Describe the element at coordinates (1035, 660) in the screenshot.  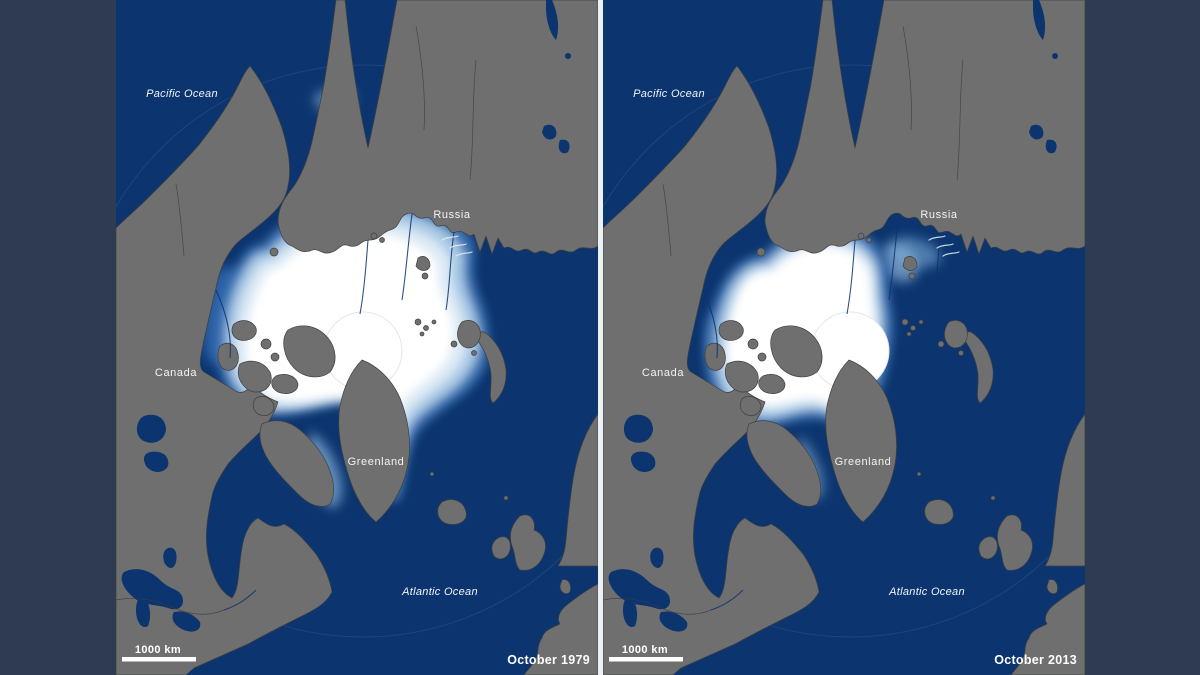
I see `date-badge: October 2013` at that location.